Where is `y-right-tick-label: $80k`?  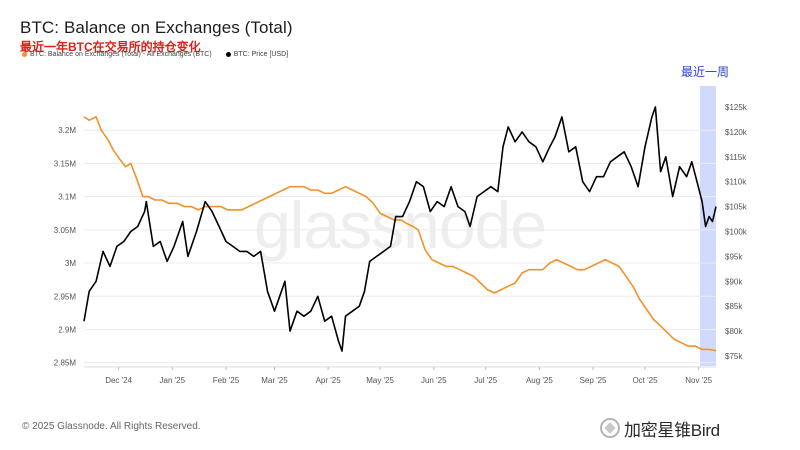
y-right-tick-label: $80k is located at coordinates (734, 331).